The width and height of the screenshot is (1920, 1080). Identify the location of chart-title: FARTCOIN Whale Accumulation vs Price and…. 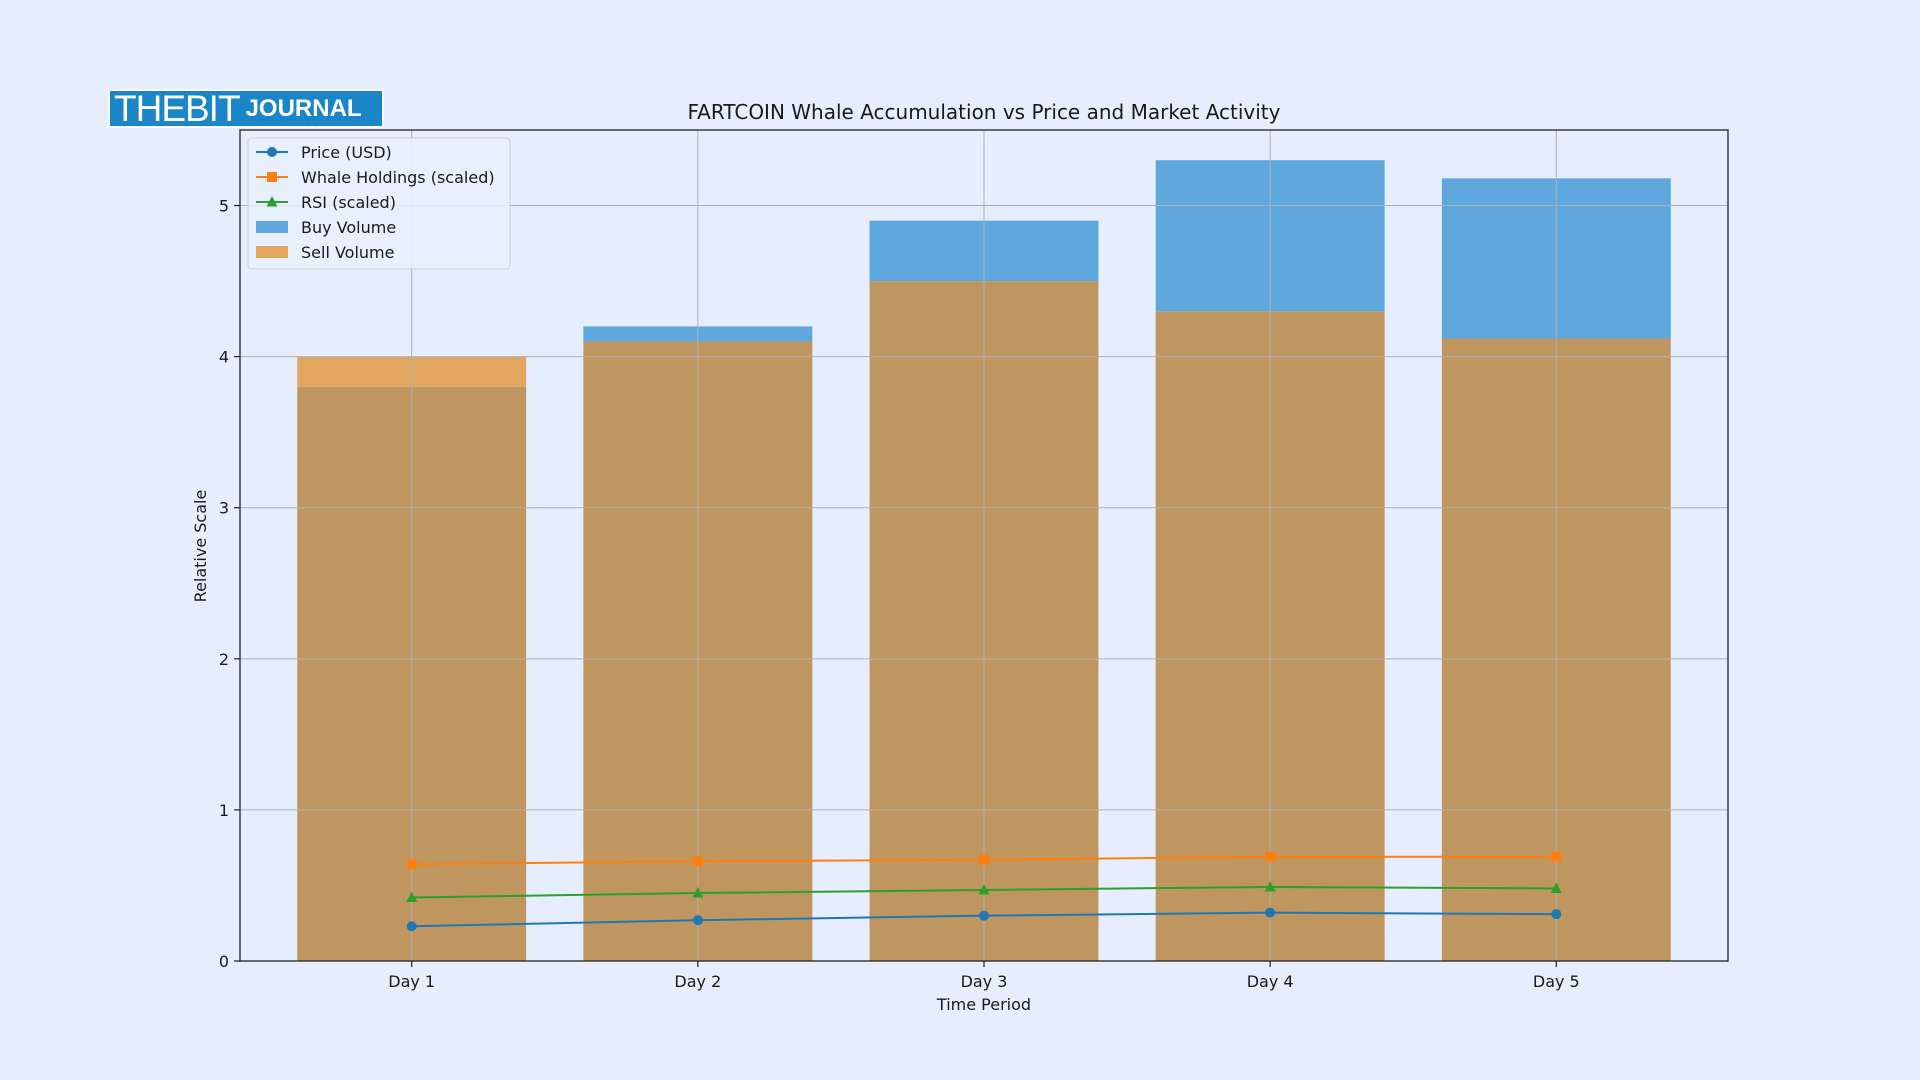
(984, 112).